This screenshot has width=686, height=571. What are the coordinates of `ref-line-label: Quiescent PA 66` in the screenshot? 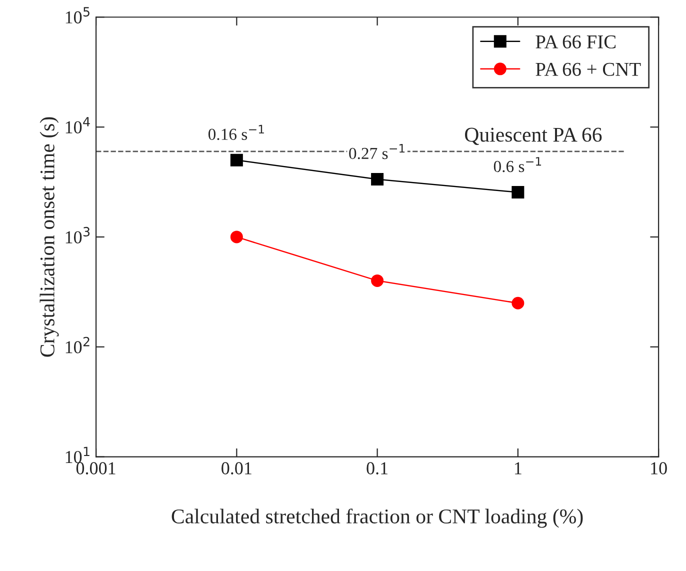 It's located at (533, 136).